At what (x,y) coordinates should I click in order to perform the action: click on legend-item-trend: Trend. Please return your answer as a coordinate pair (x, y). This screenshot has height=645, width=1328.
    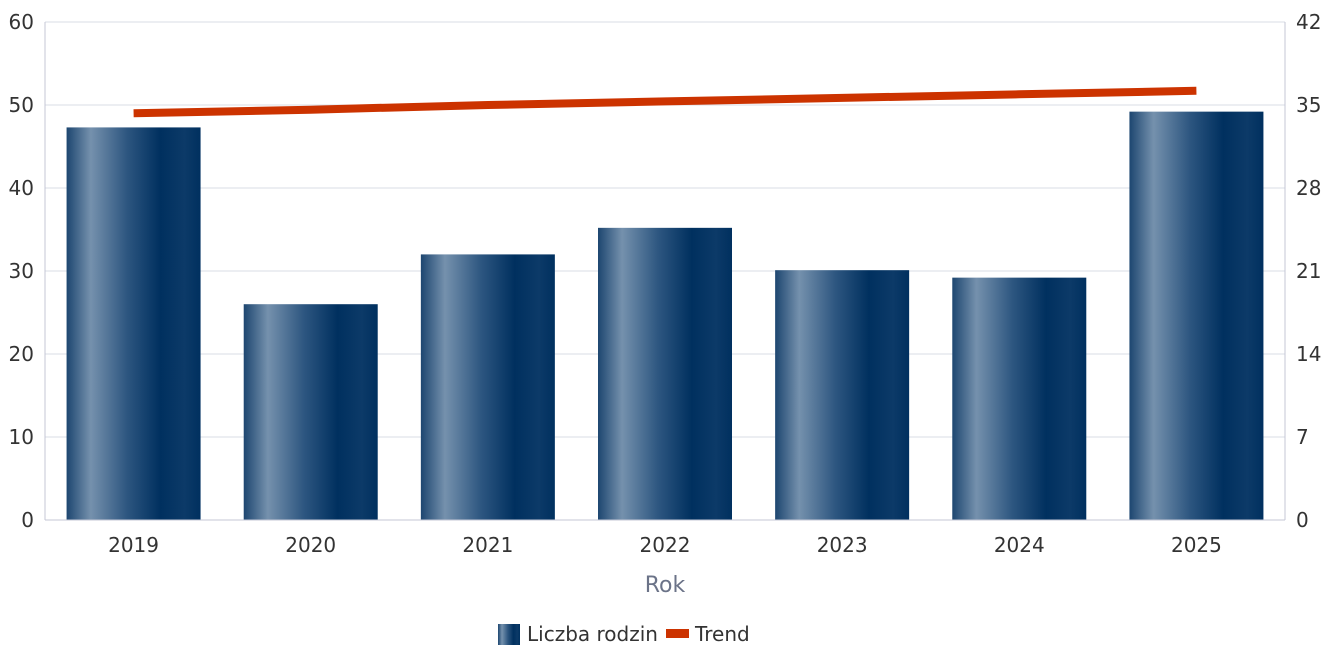
    Looking at the image, I should click on (708, 633).